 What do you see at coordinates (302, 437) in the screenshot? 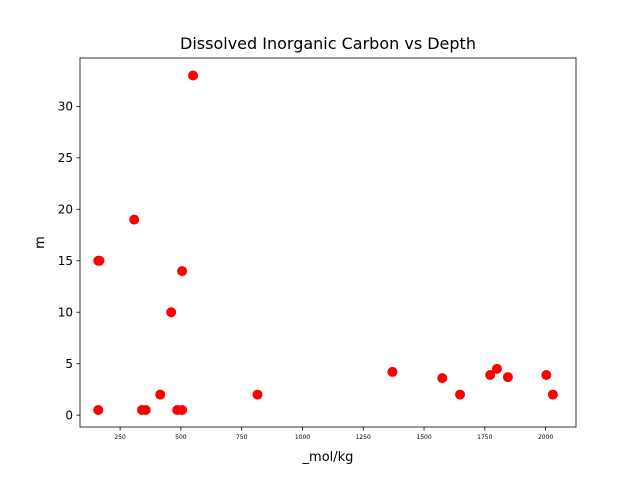
I see `x-tick-label: 1000` at bounding box center [302, 437].